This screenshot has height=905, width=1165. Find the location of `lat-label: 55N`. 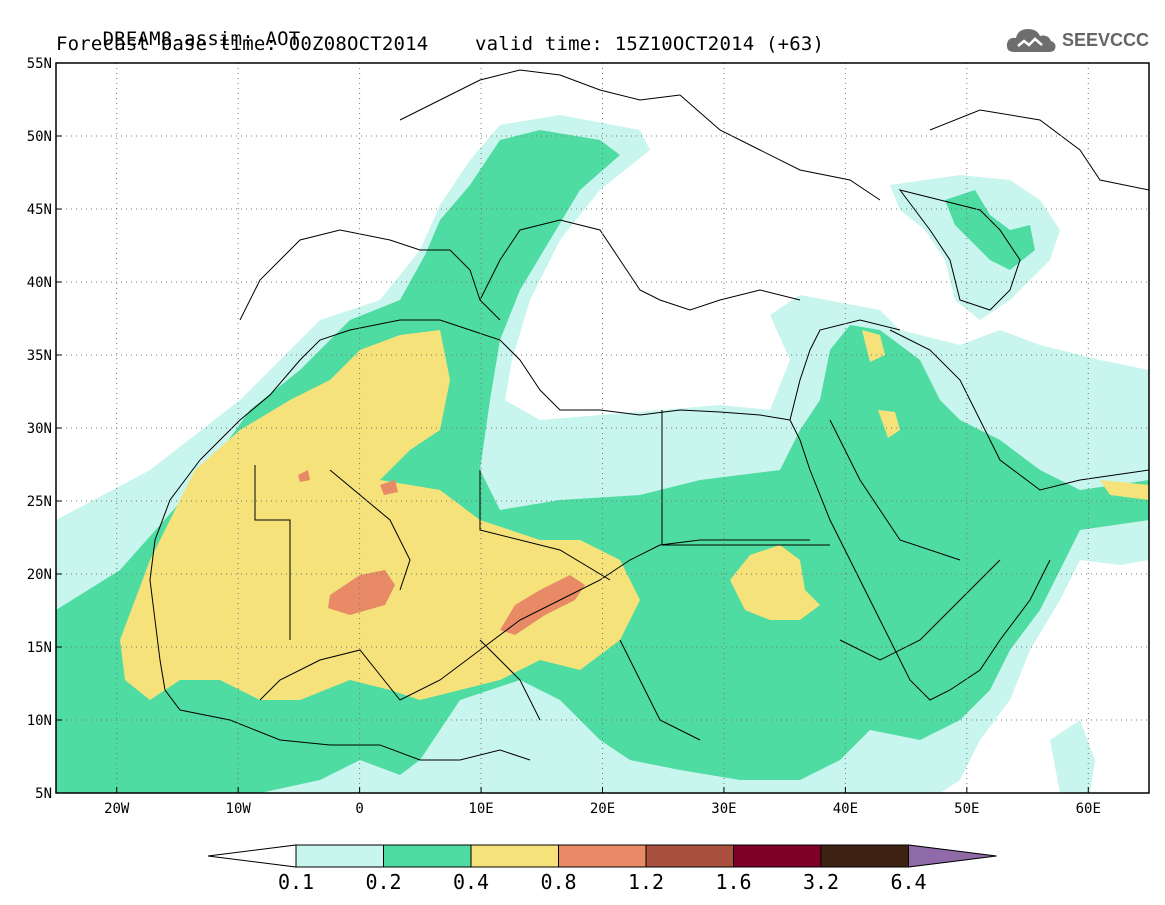

lat-label: 55N is located at coordinates (39, 64).